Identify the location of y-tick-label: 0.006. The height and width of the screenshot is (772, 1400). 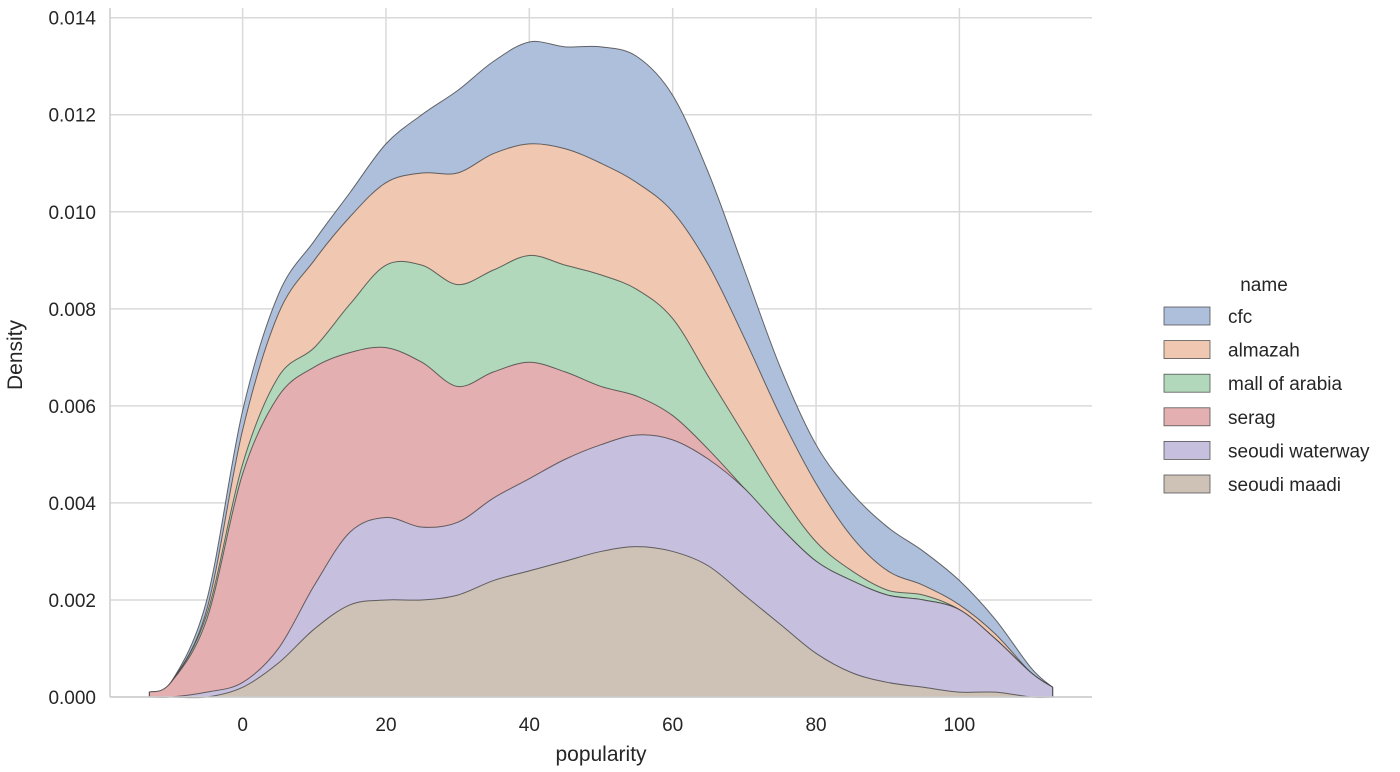
(72, 407).